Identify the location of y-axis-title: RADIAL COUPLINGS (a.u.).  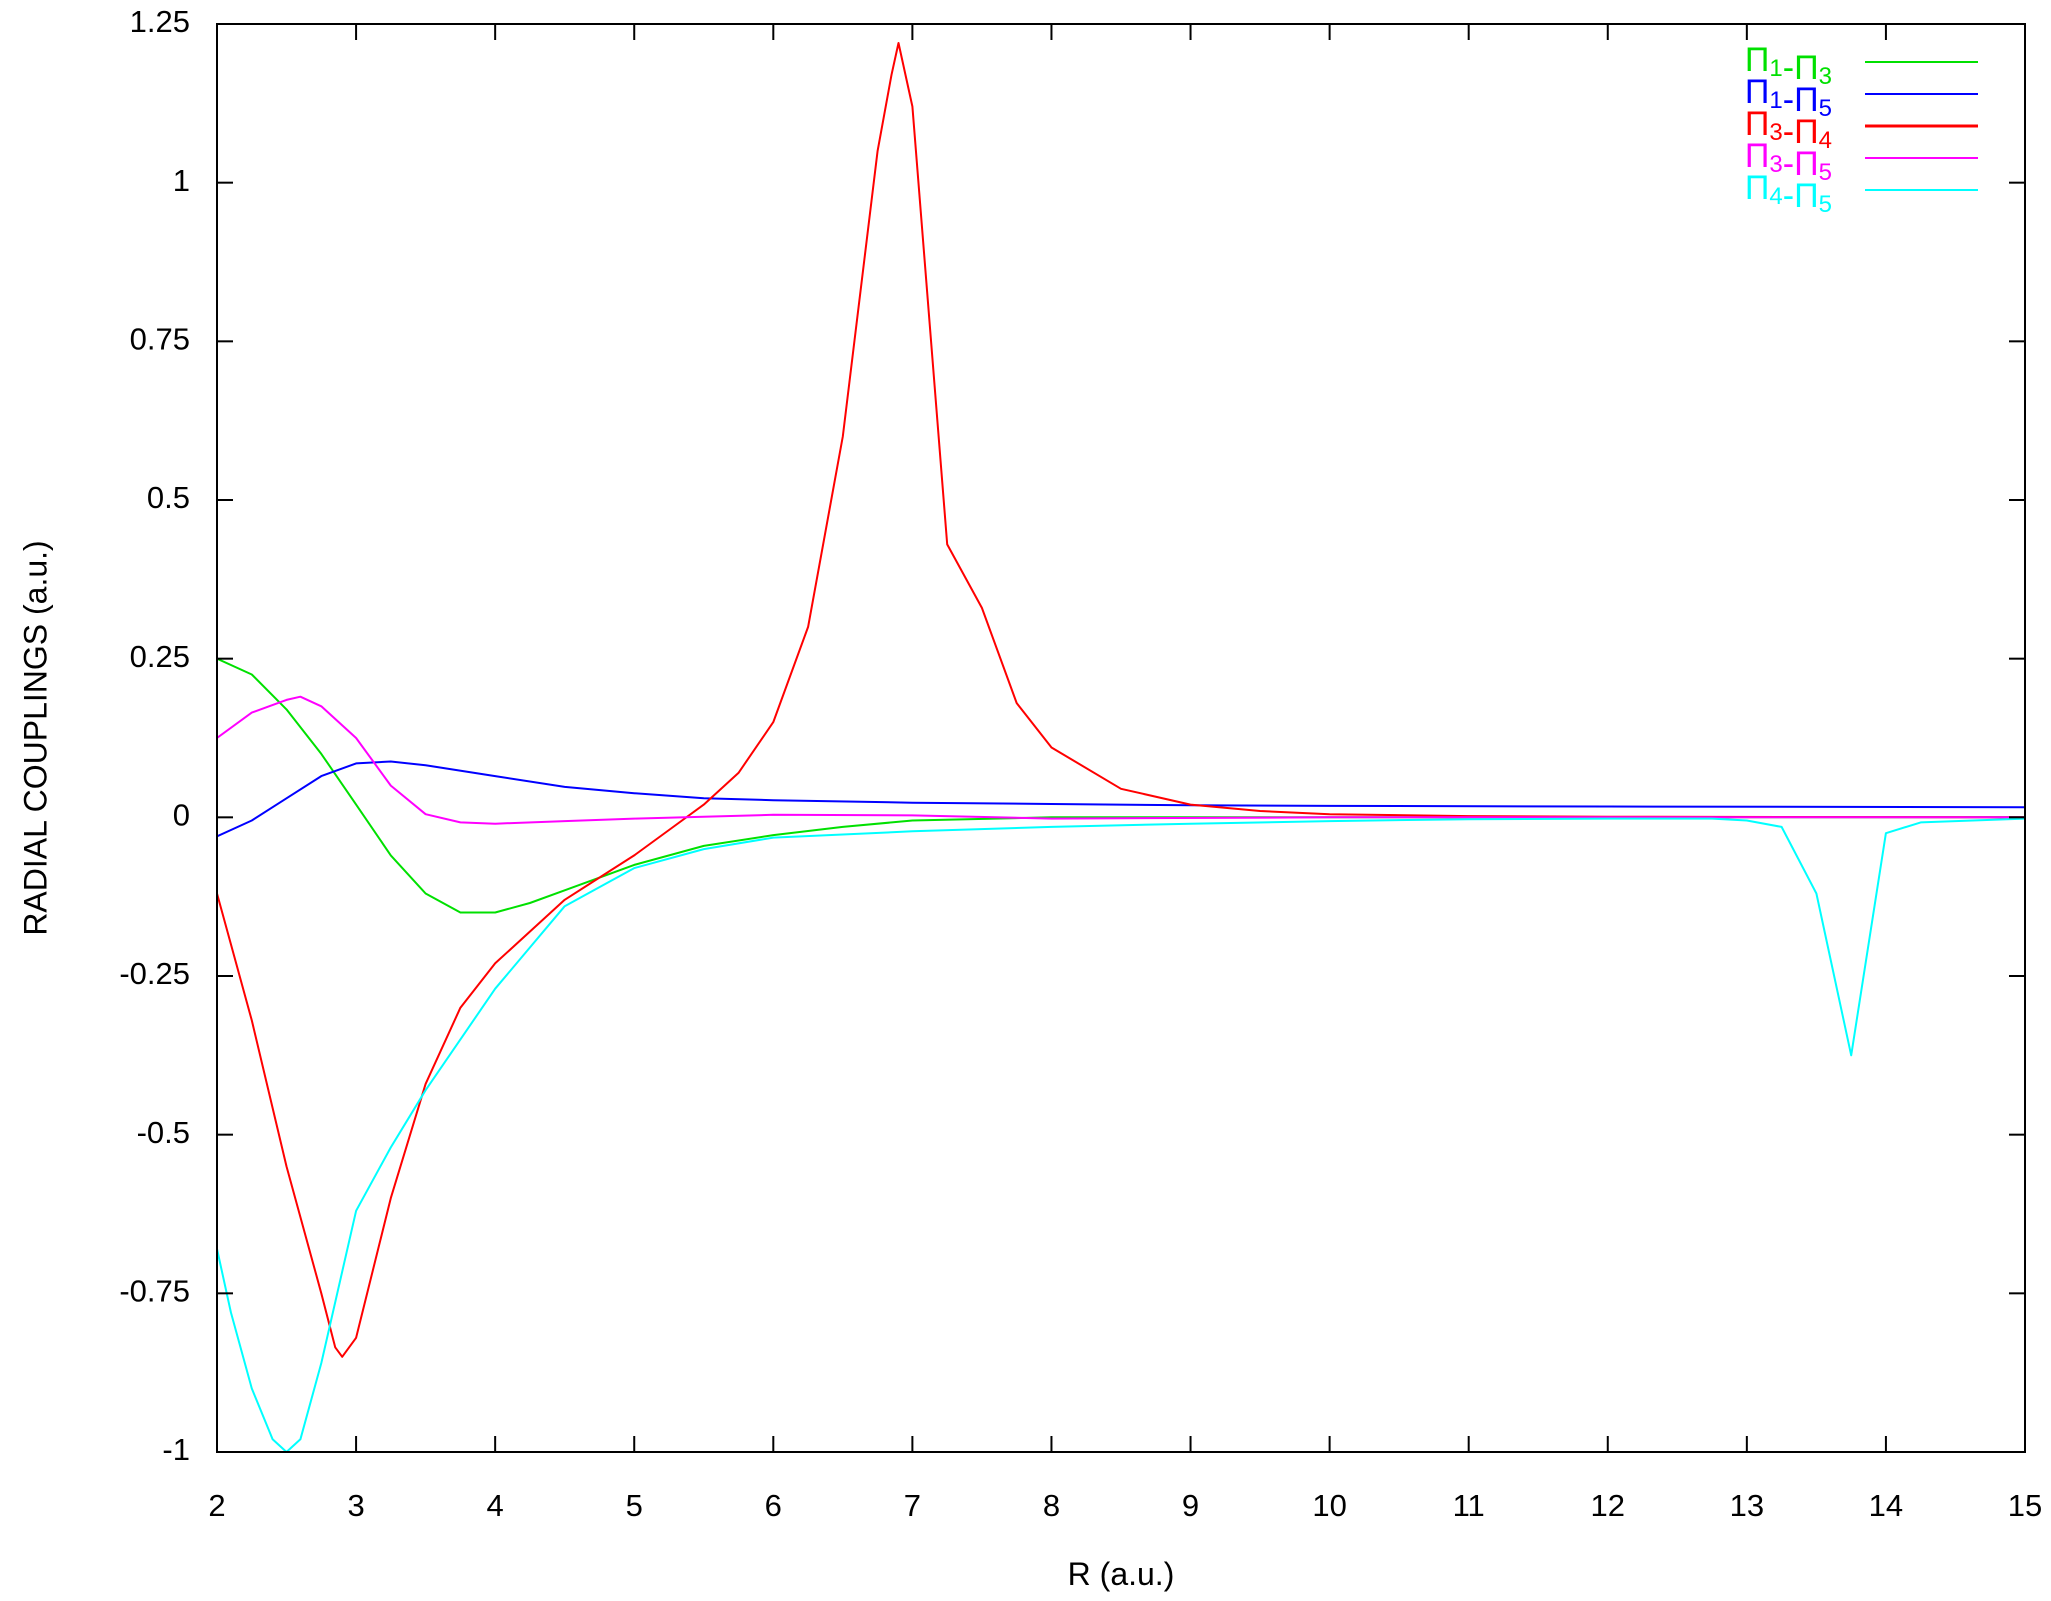
(35, 737).